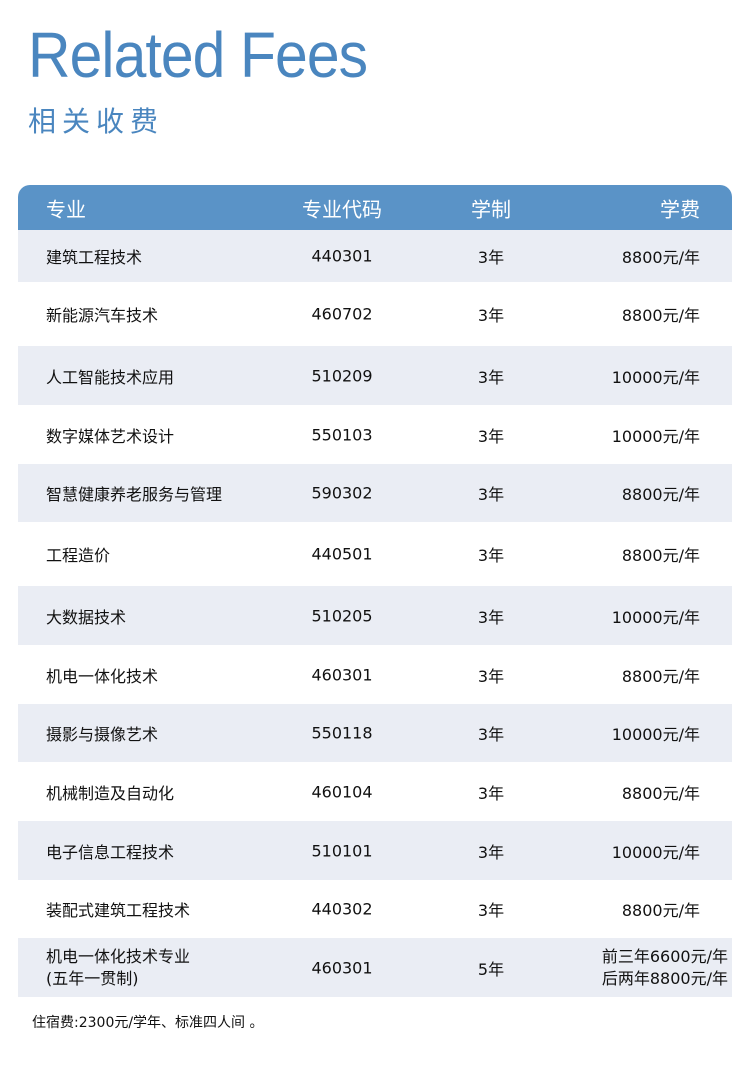  I want to click on major-cell: 机电一体化技术专业 (五年一贯制), so click(118, 968).